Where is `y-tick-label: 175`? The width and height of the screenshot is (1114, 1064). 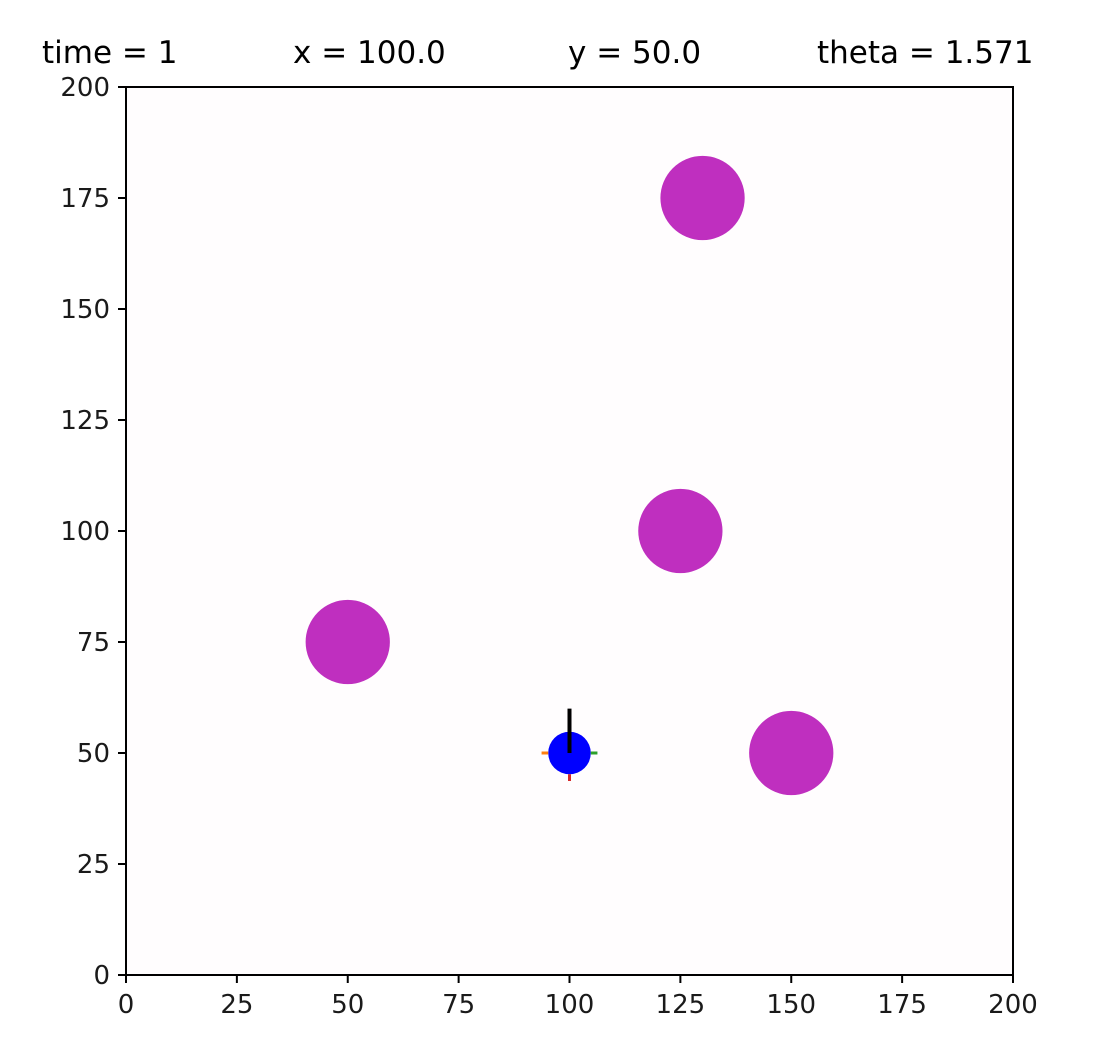
y-tick-label: 175 is located at coordinates (85, 199).